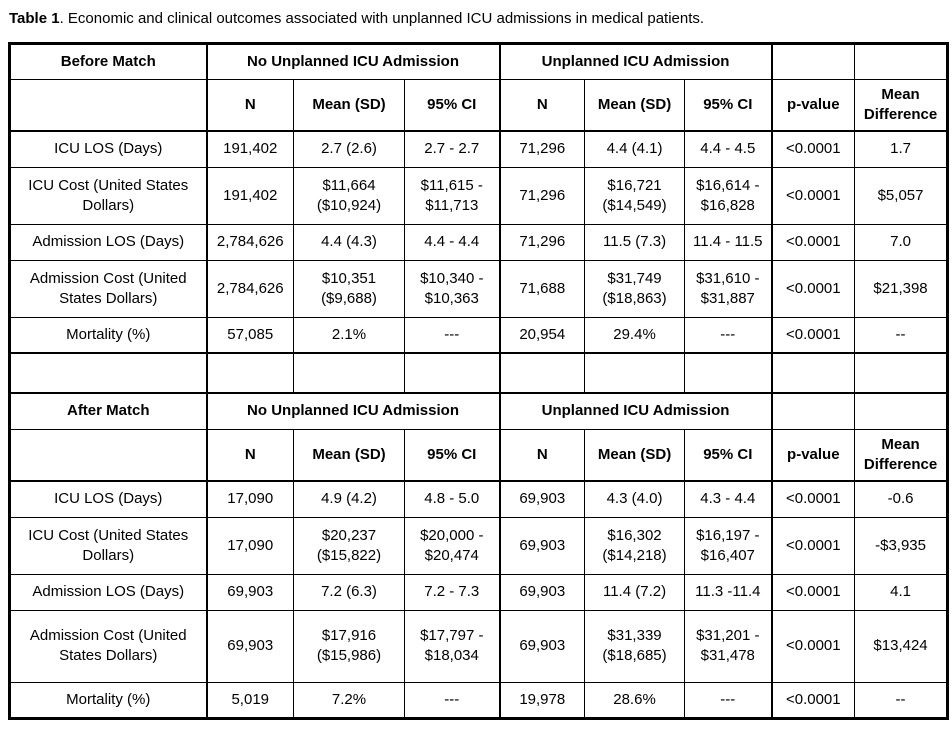 The height and width of the screenshot is (739, 952). What do you see at coordinates (542, 700) in the screenshot?
I see `cell-n: 19,978` at bounding box center [542, 700].